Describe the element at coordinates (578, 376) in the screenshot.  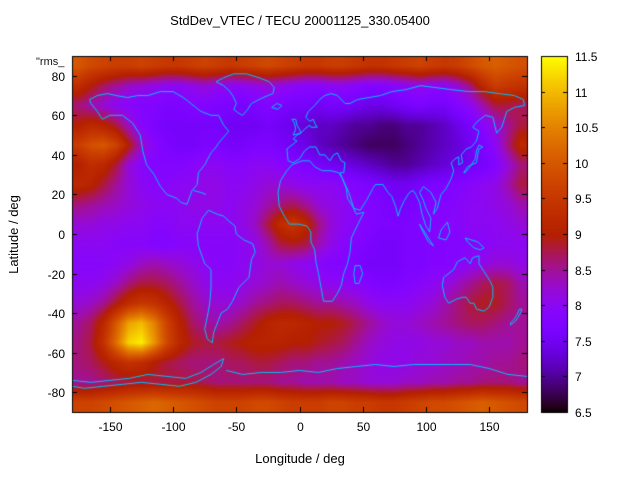
I see `colorbar-tick-label: 7` at that location.